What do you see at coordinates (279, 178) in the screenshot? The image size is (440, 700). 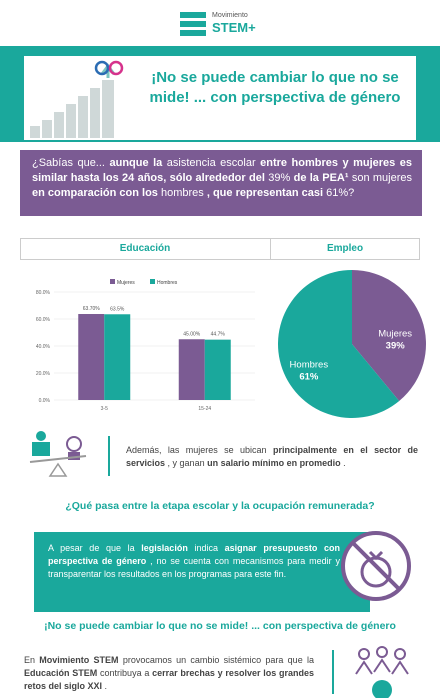 I see `text-segment: 39%` at bounding box center [279, 178].